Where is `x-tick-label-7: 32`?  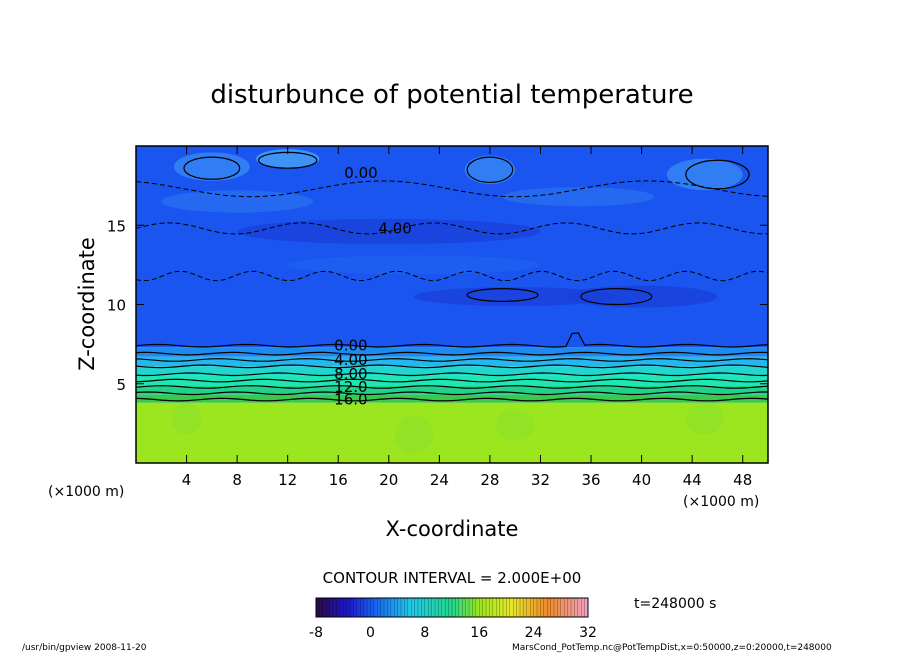 x-tick-label-7: 32 is located at coordinates (540, 480).